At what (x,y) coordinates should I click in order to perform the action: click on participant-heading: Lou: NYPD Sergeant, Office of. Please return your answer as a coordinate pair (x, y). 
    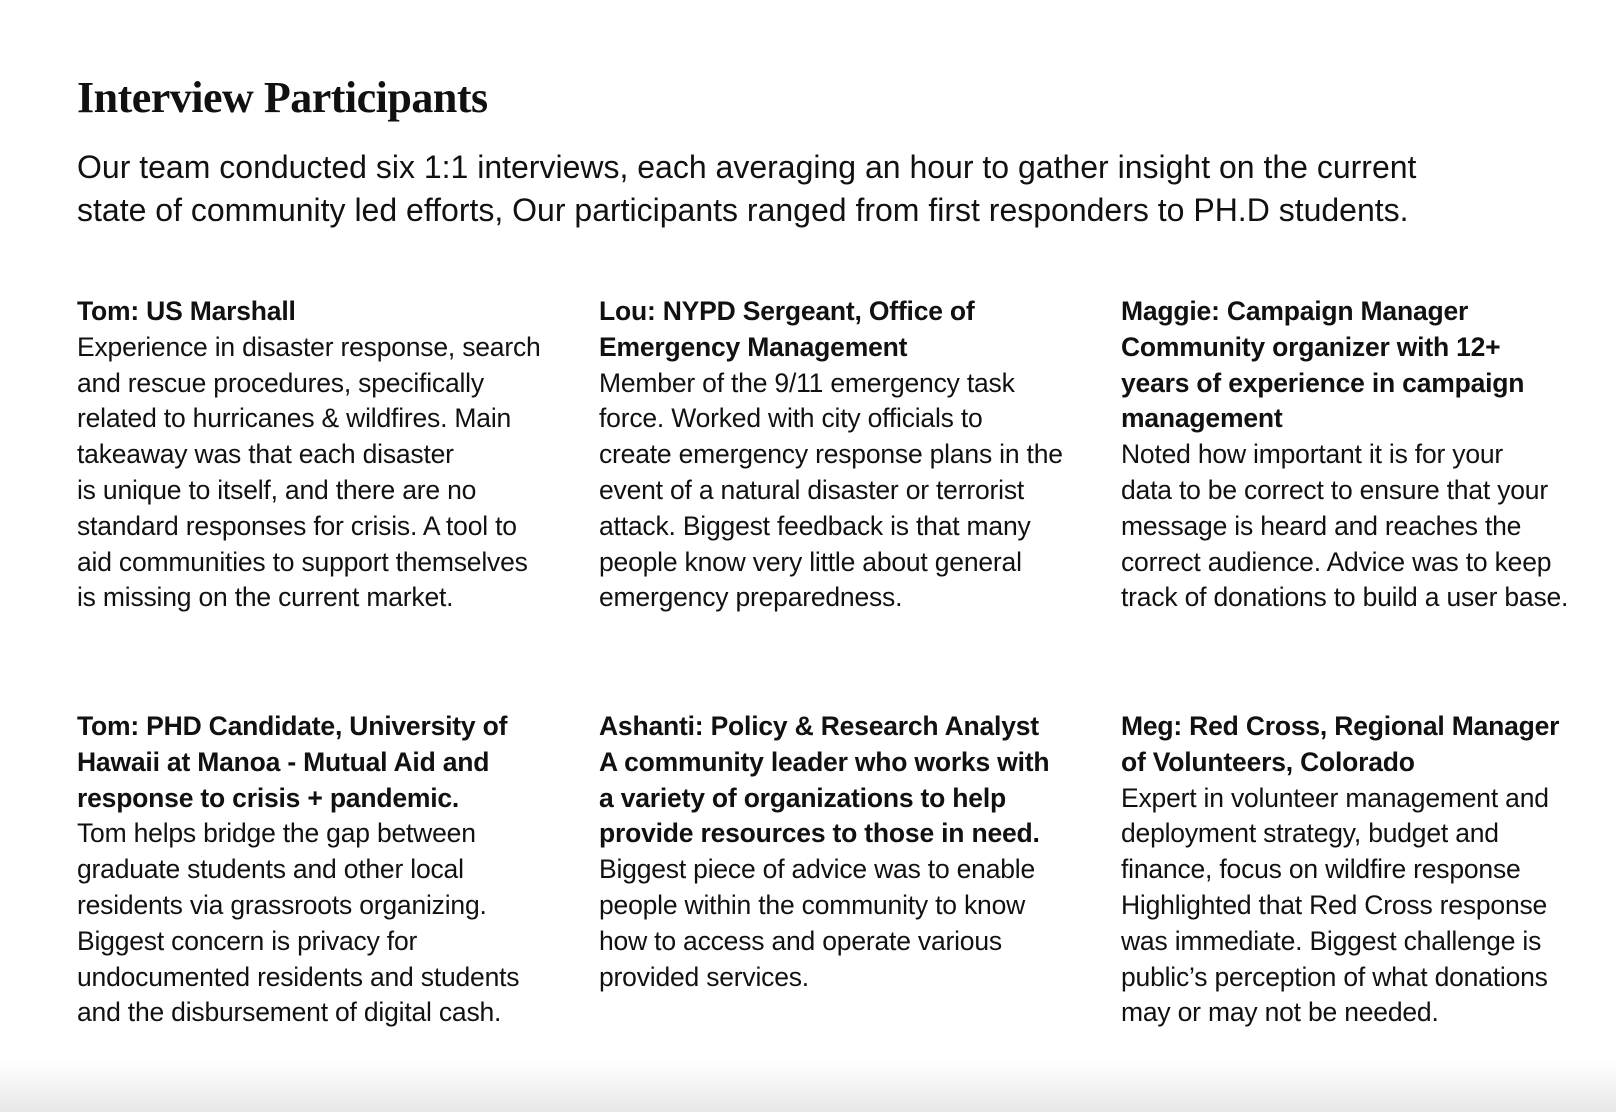
    Looking at the image, I should click on (787, 311).